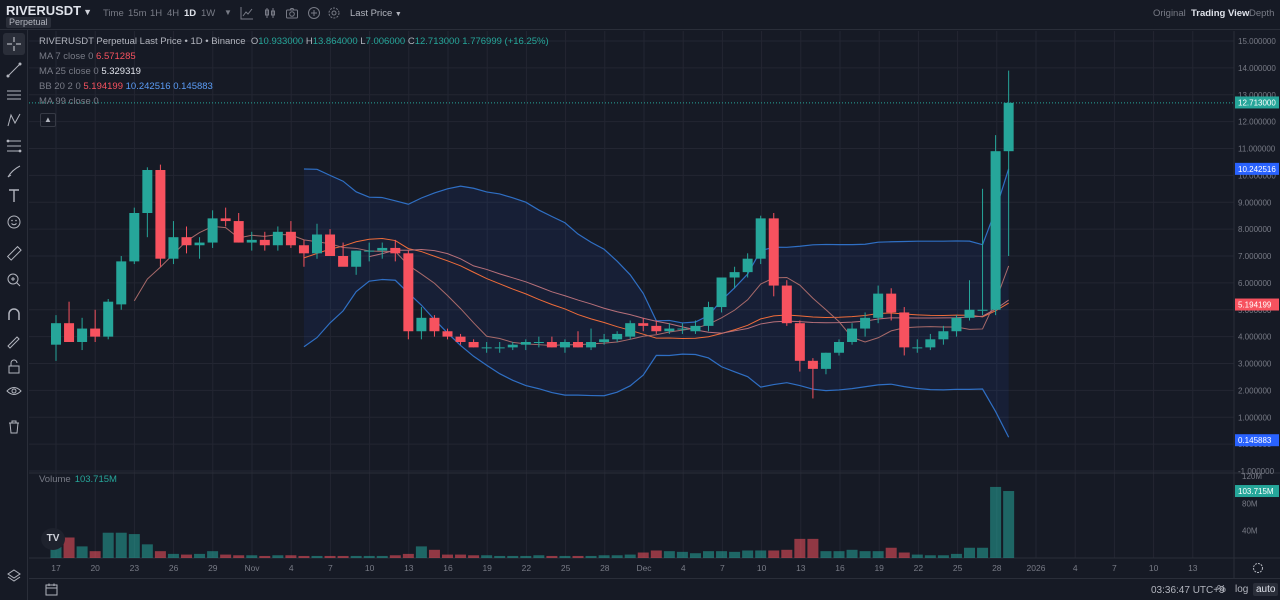  I want to click on chart-type-icon, so click(270, 13).